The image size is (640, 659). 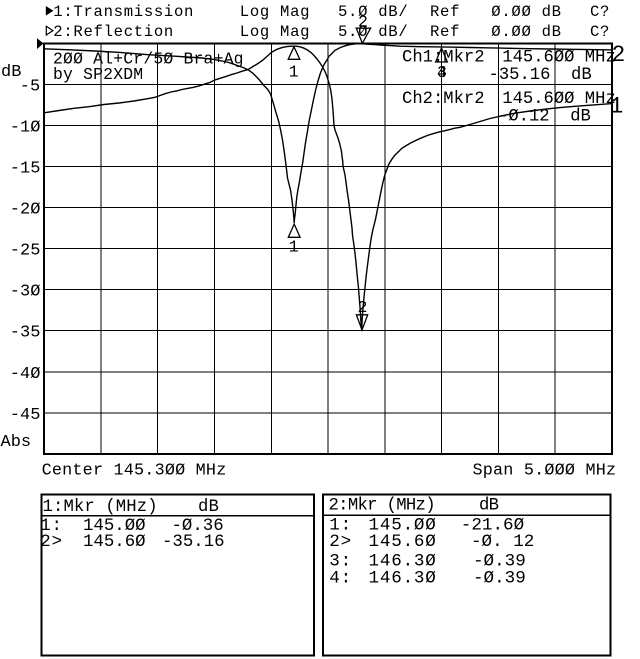 I want to click on svg-text: -35.16 dB, so click(x=540, y=75).